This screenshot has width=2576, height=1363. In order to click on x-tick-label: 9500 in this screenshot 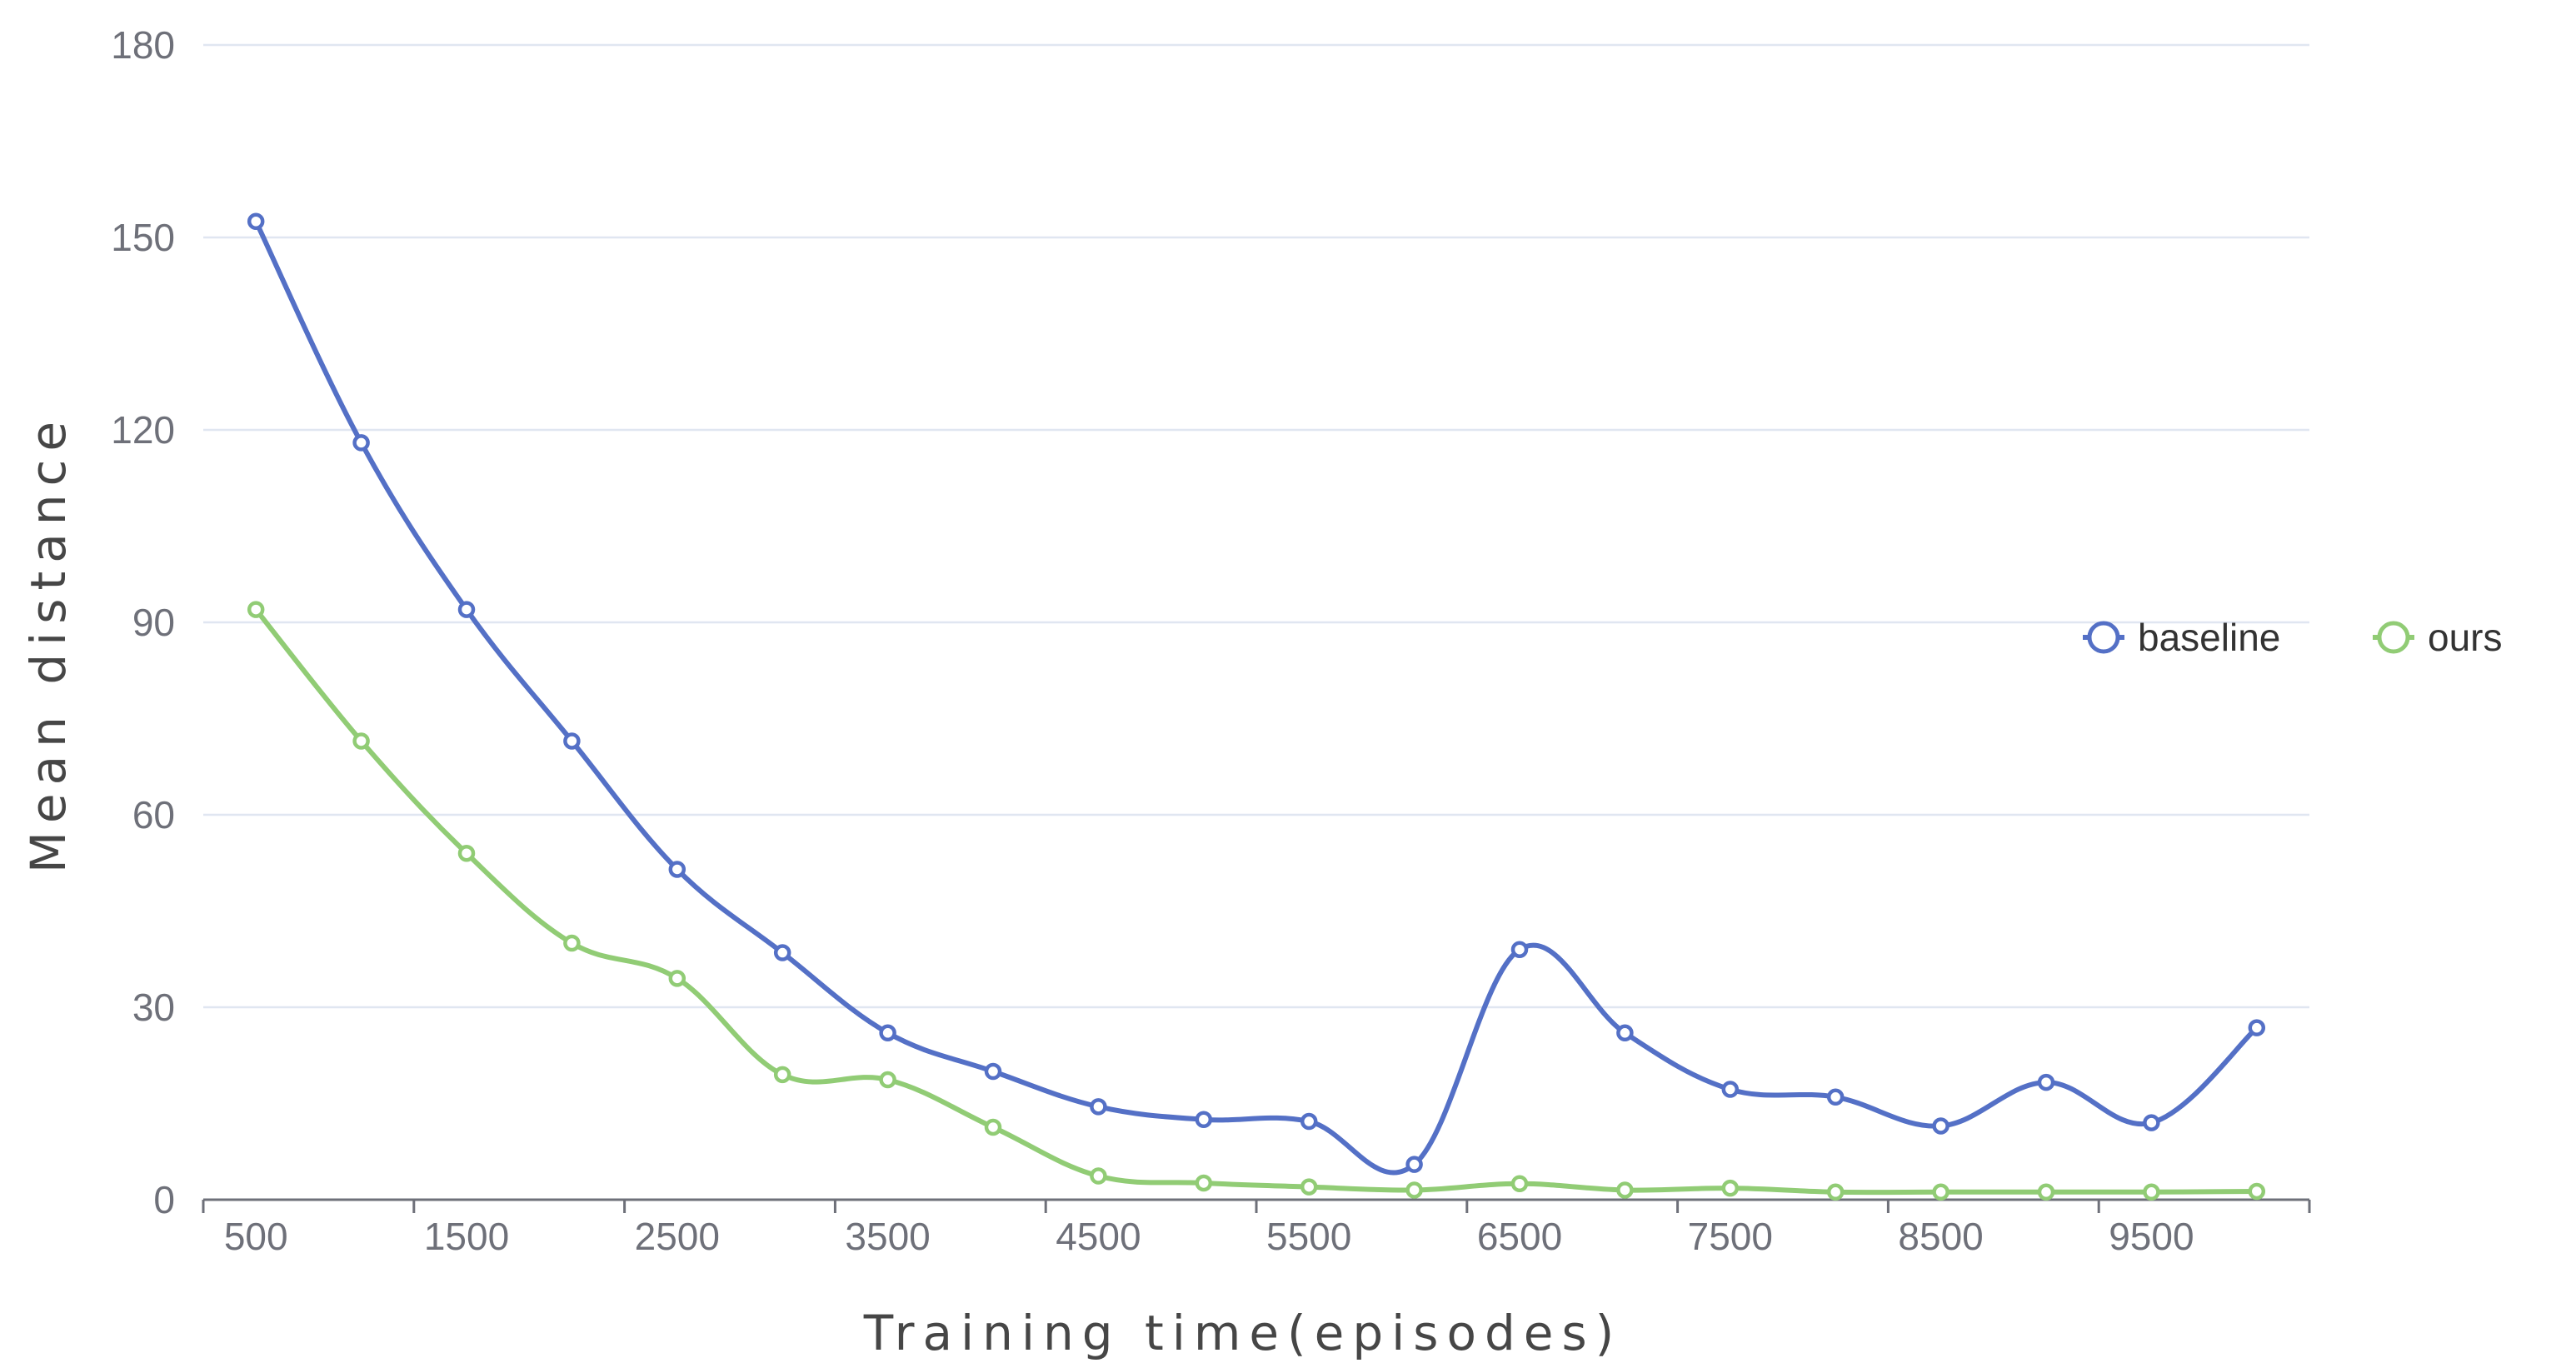, I will do `click(2151, 1236)`.